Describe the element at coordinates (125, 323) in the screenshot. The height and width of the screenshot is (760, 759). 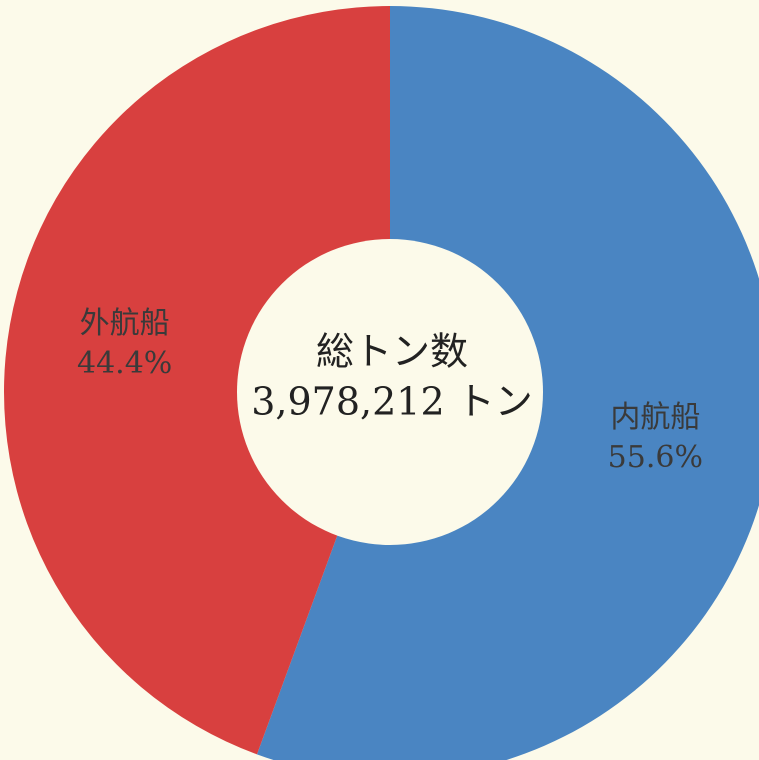
I see `category-label: 外航船` at that location.